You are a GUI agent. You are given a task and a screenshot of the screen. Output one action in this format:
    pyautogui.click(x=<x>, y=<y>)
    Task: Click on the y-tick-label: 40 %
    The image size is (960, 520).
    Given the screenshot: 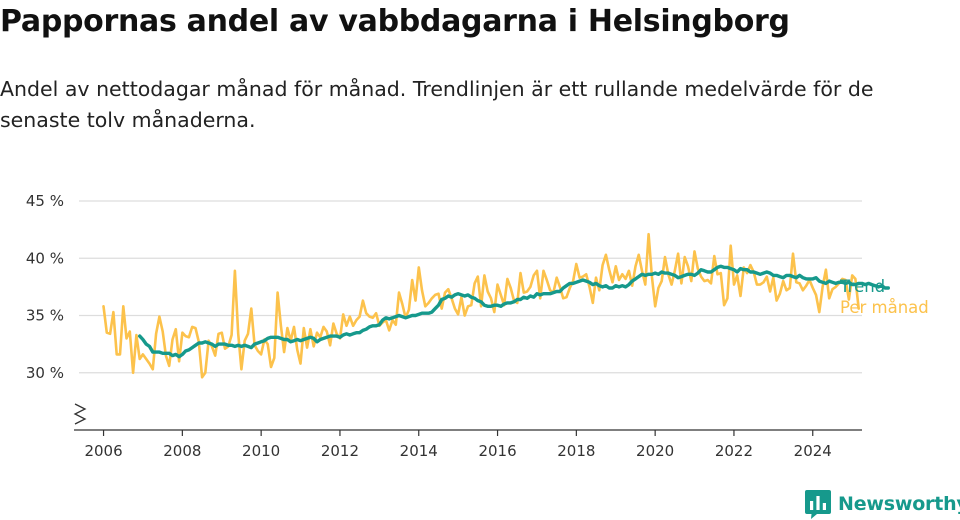 What is the action you would take?
    pyautogui.click(x=45, y=258)
    